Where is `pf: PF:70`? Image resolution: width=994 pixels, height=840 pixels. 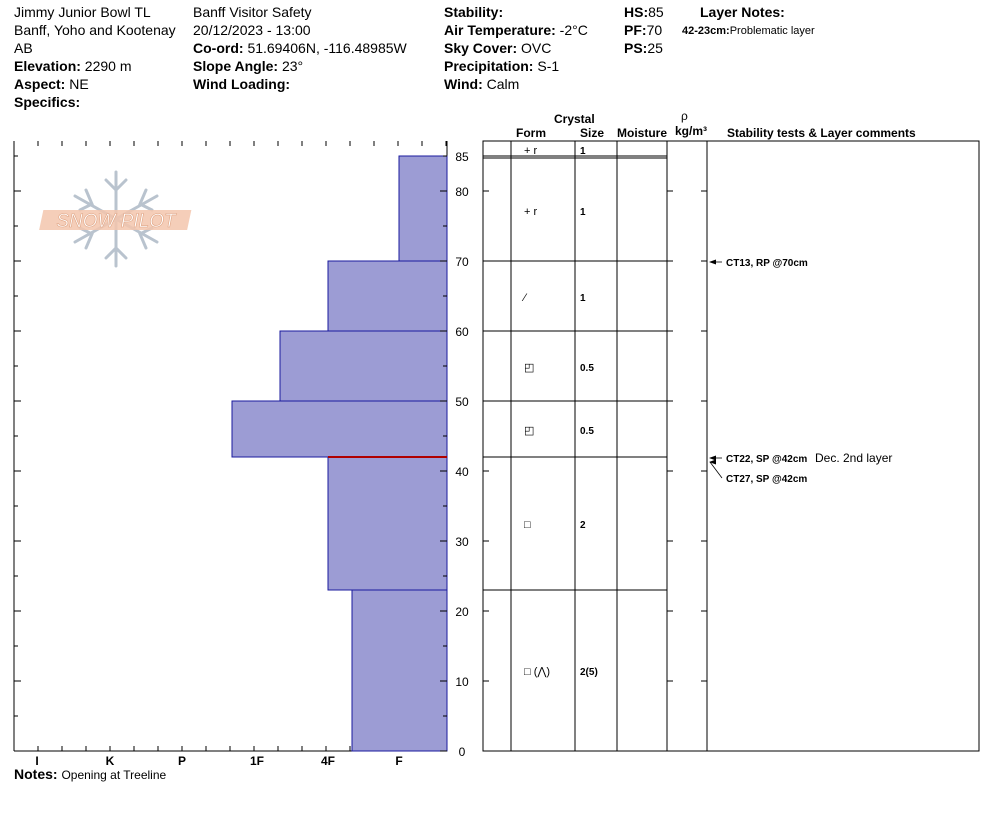
pf: PF:70 is located at coordinates (643, 30).